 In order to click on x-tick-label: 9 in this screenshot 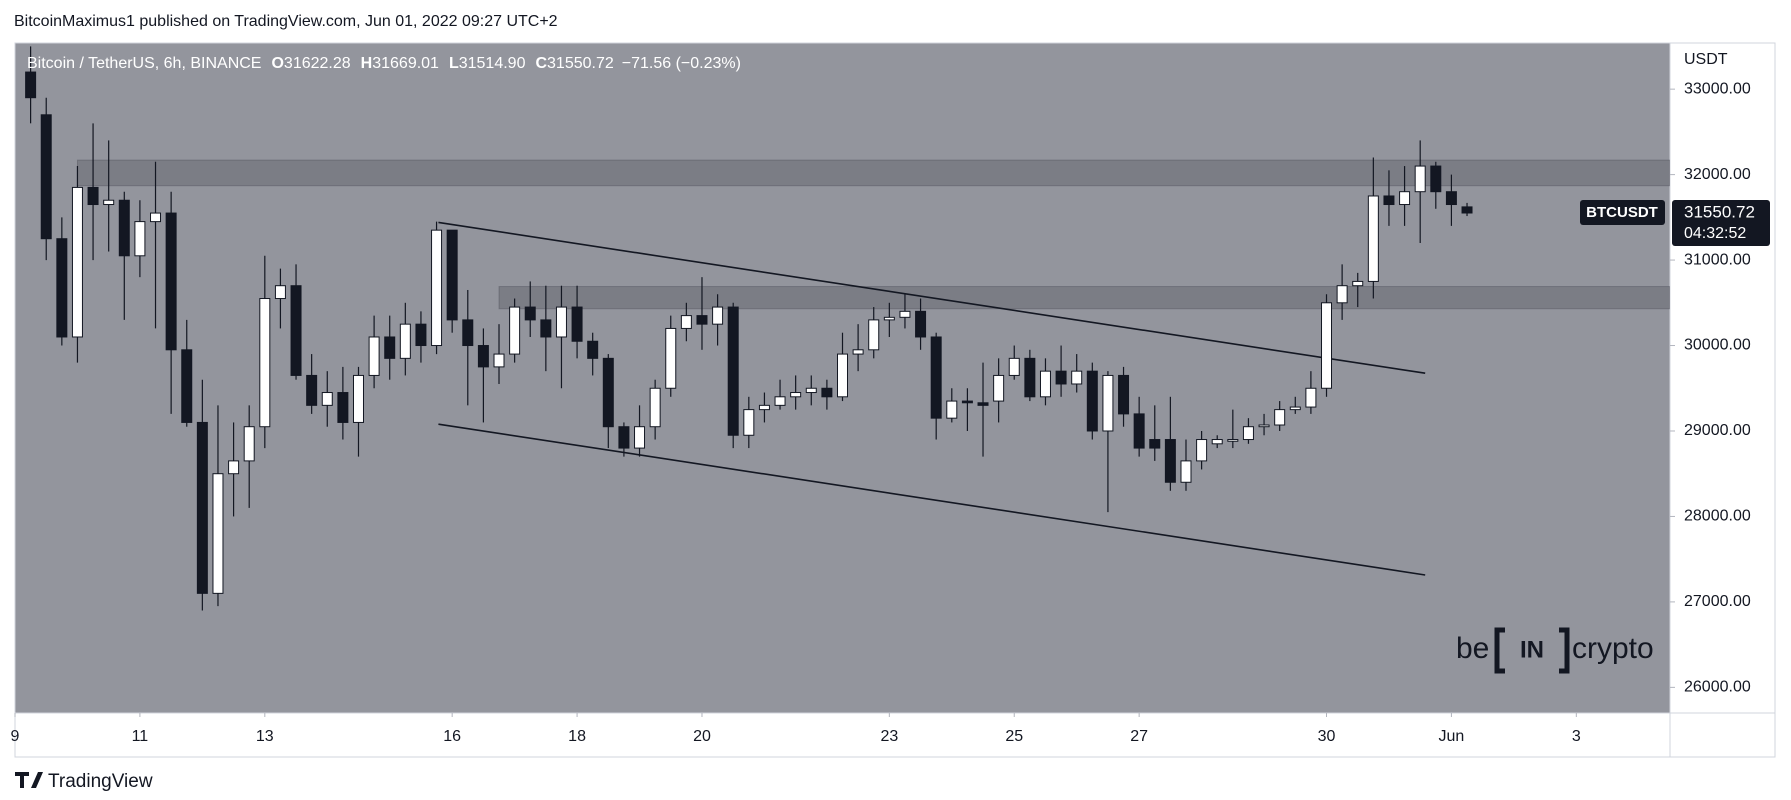, I will do `click(15, 736)`.